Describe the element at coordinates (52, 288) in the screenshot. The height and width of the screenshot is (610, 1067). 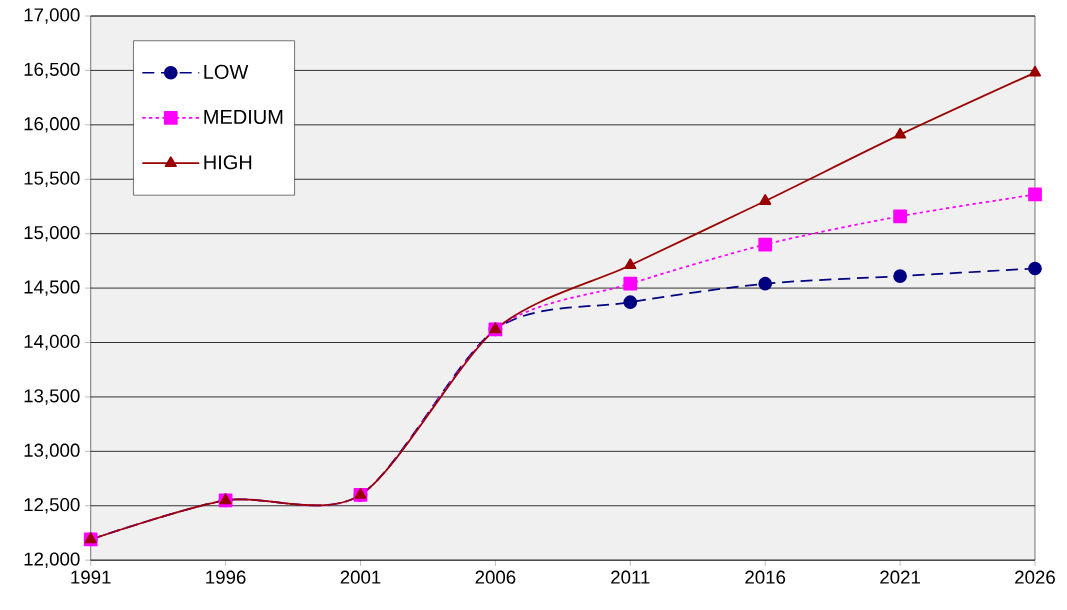
I see `y-tick-label: 14,500` at that location.